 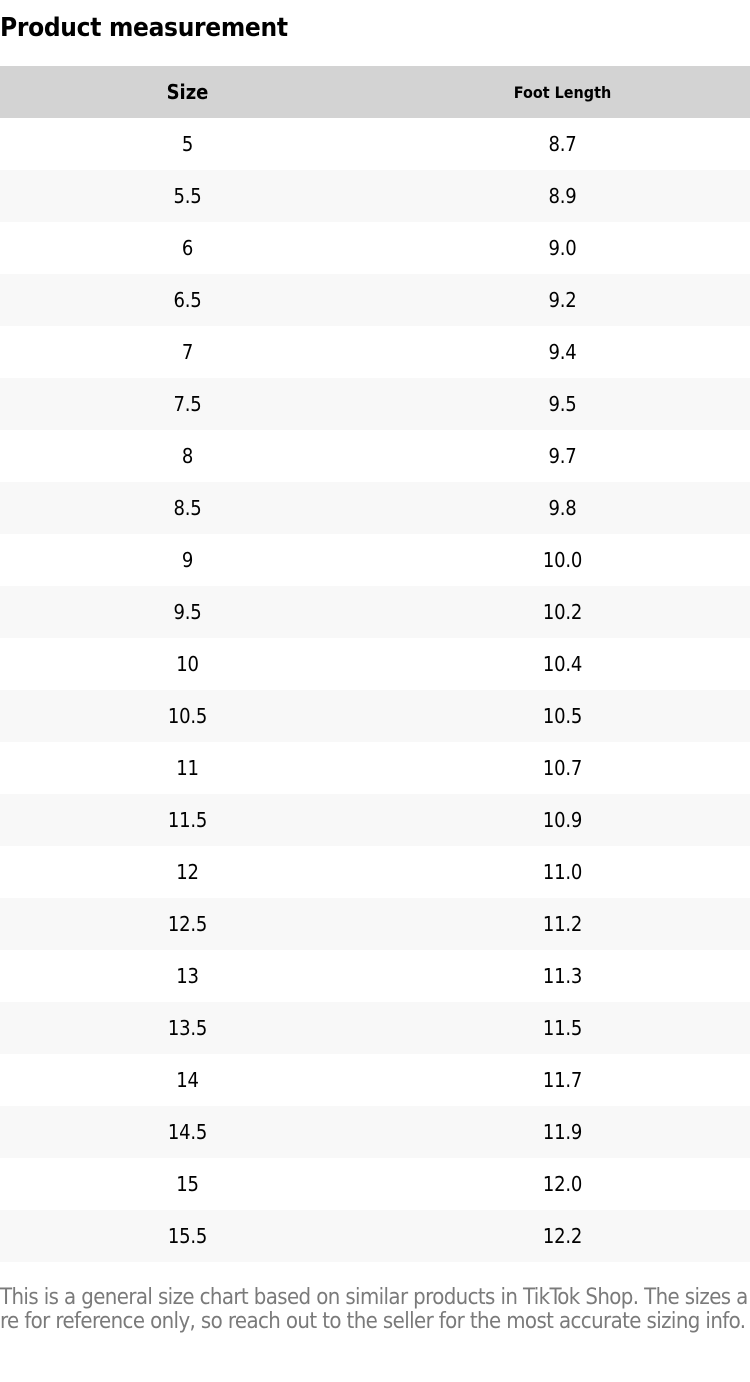 I want to click on foot-length-cell: 9.4, so click(x=562, y=352).